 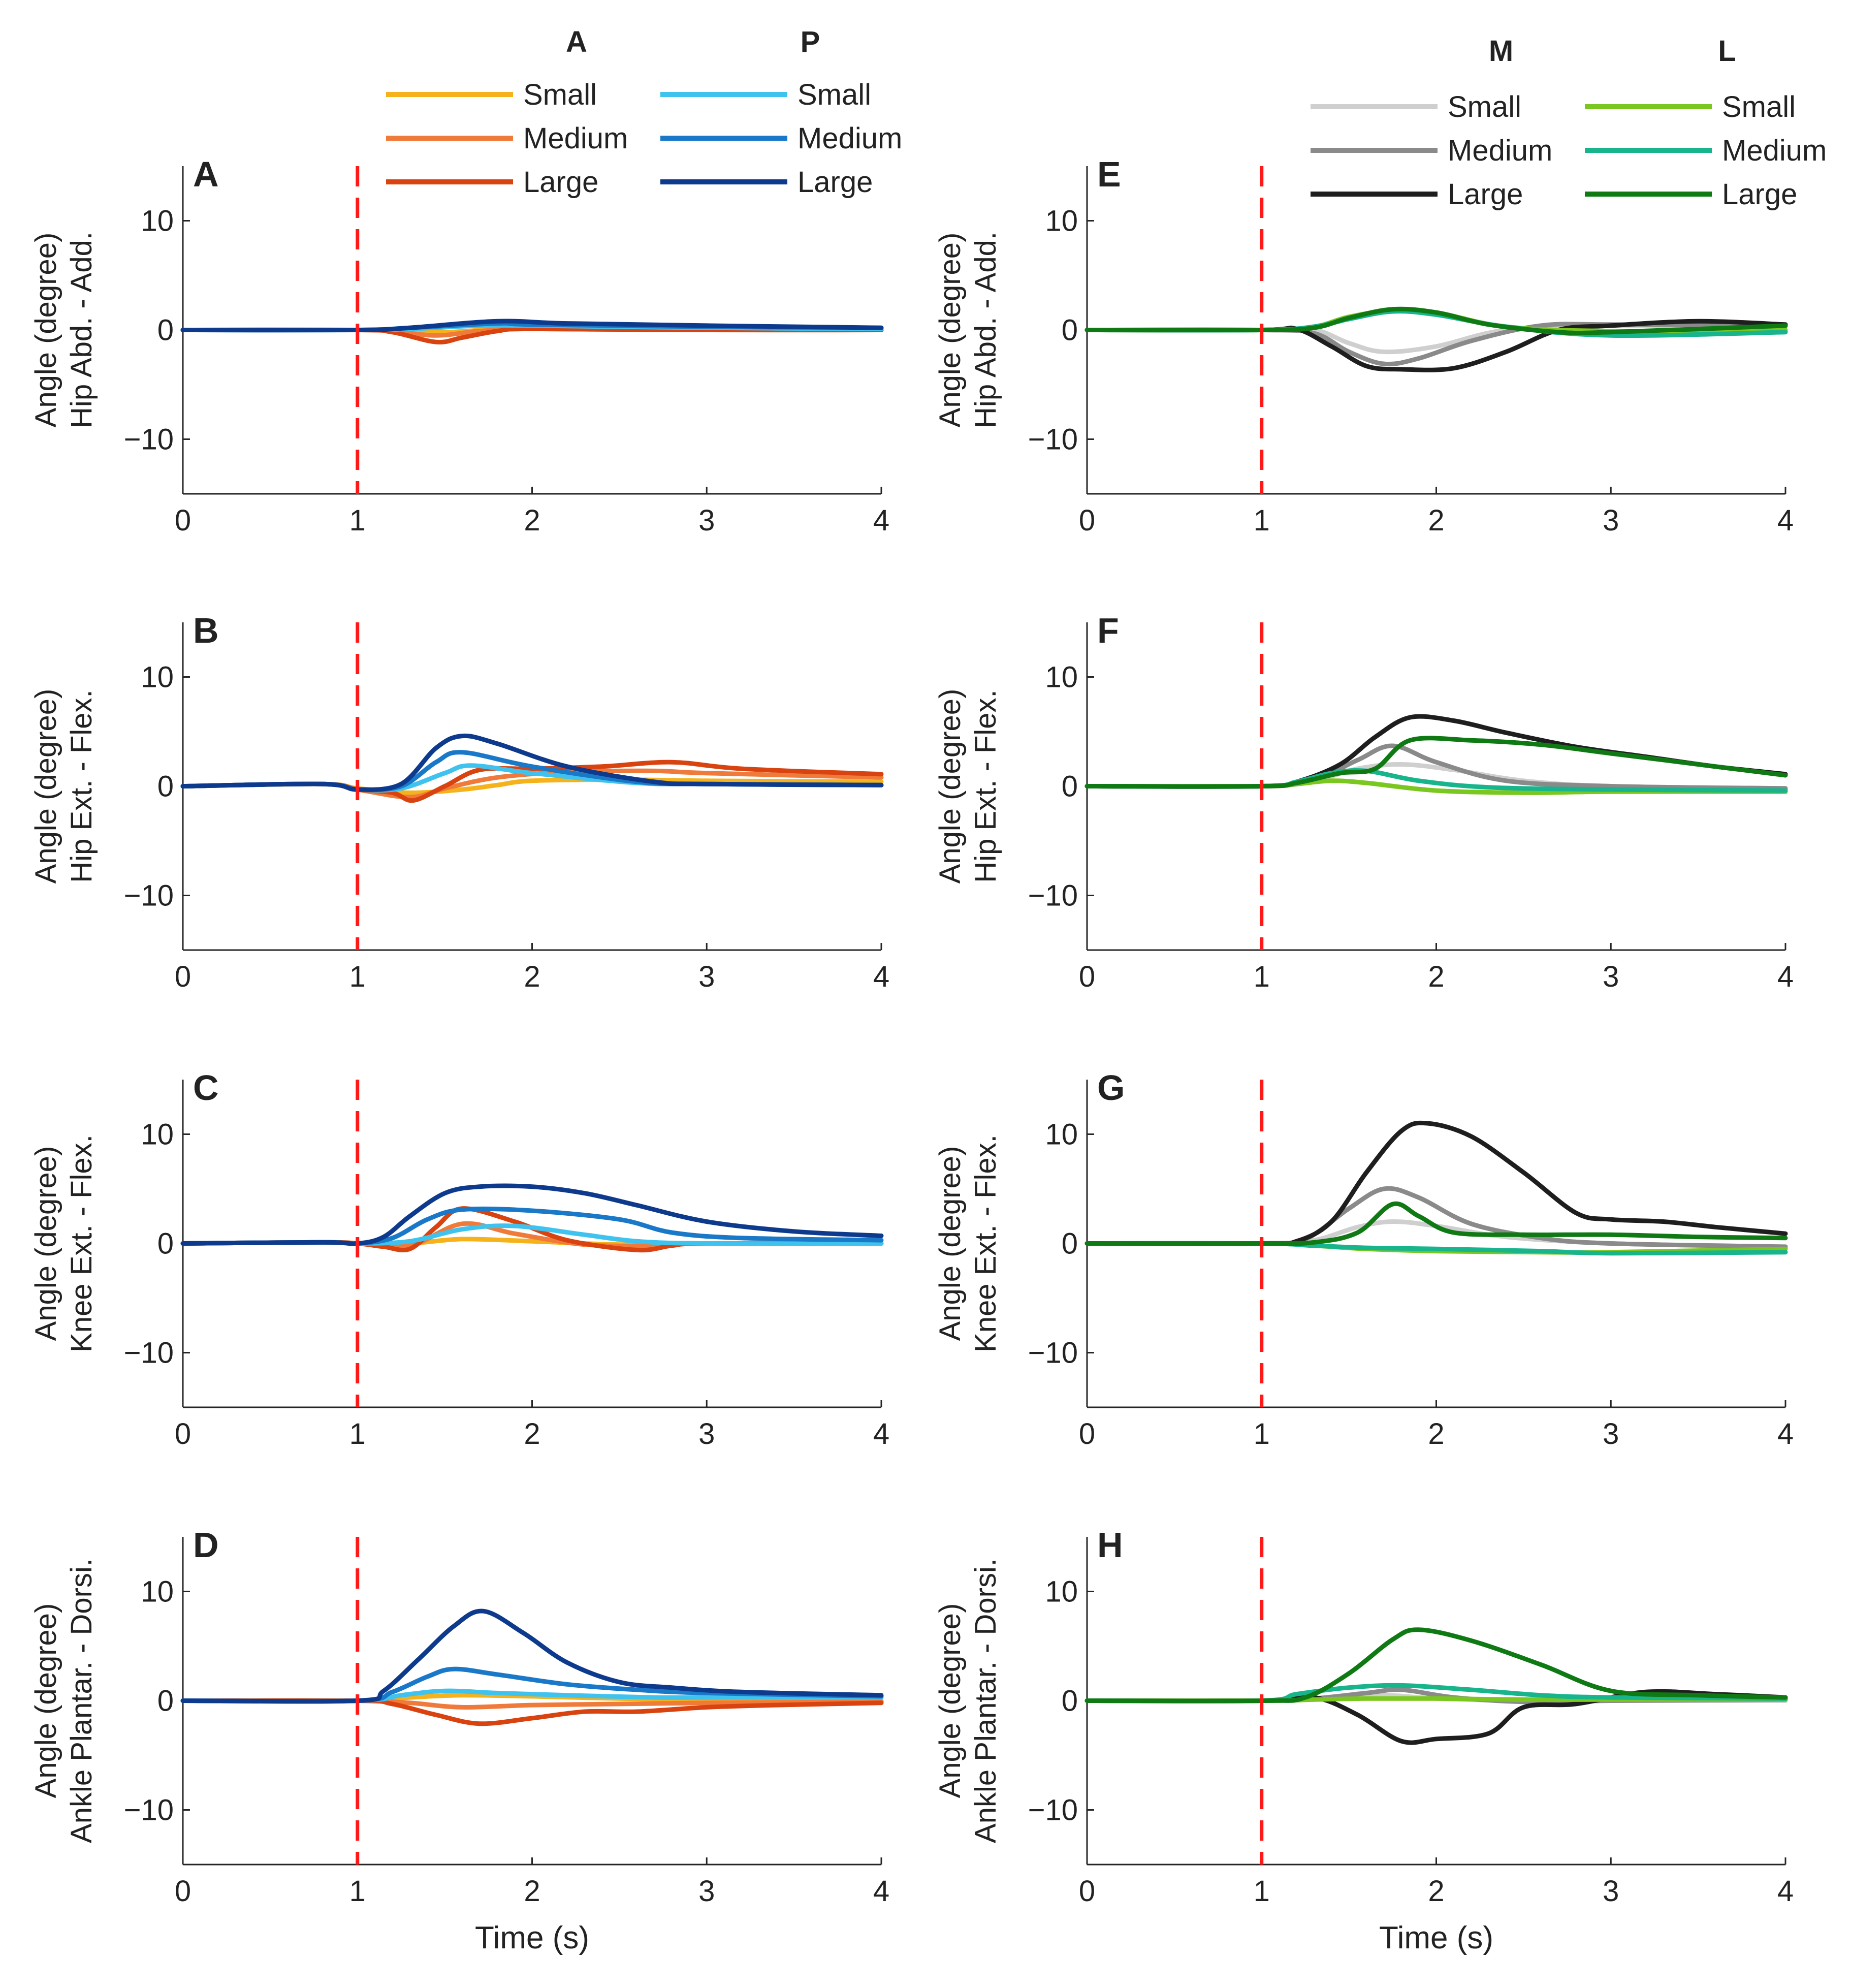 I want to click on legend-group-title: P, so click(x=811, y=41).